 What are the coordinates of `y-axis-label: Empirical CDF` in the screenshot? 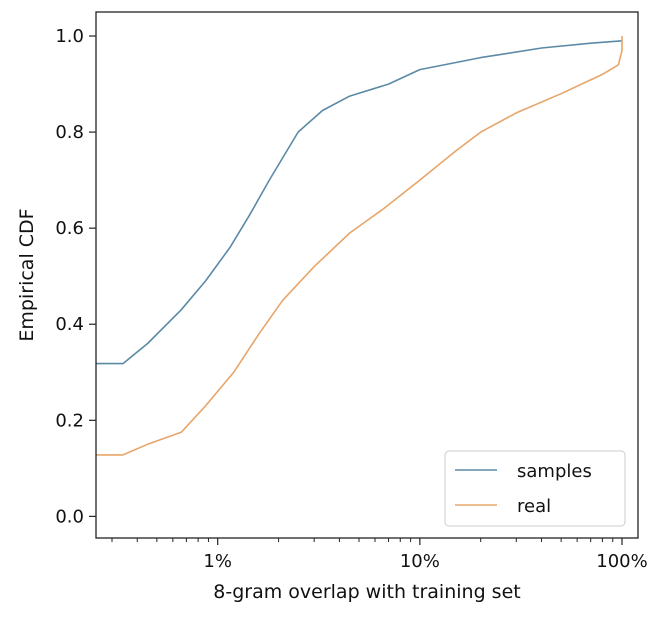 It's located at (27, 274).